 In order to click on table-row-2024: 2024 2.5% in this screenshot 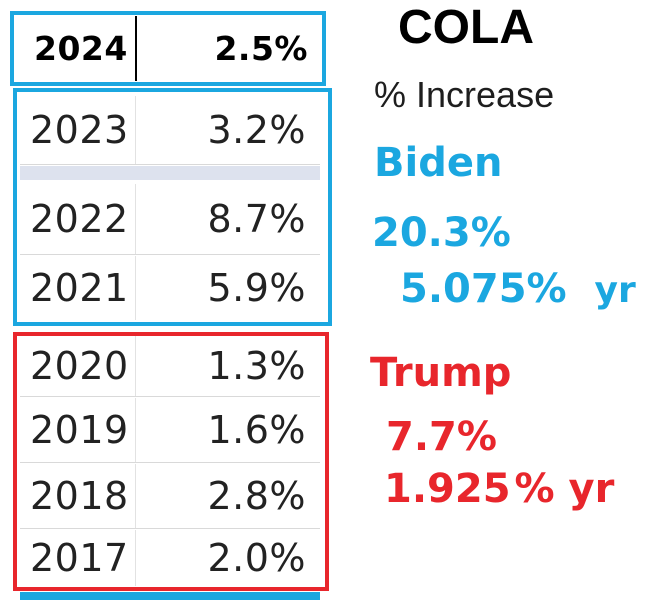, I will do `click(167, 48)`.